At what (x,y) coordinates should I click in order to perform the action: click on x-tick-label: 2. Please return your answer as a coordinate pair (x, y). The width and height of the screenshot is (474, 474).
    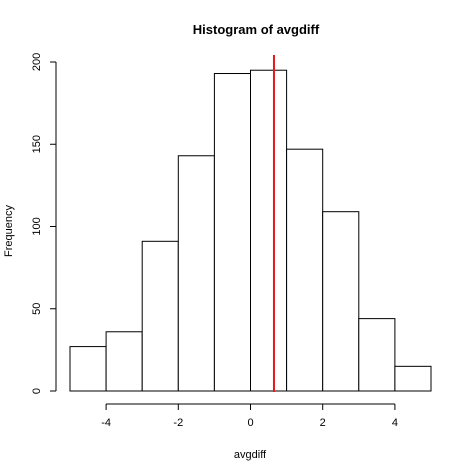
    Looking at the image, I should click on (323, 423).